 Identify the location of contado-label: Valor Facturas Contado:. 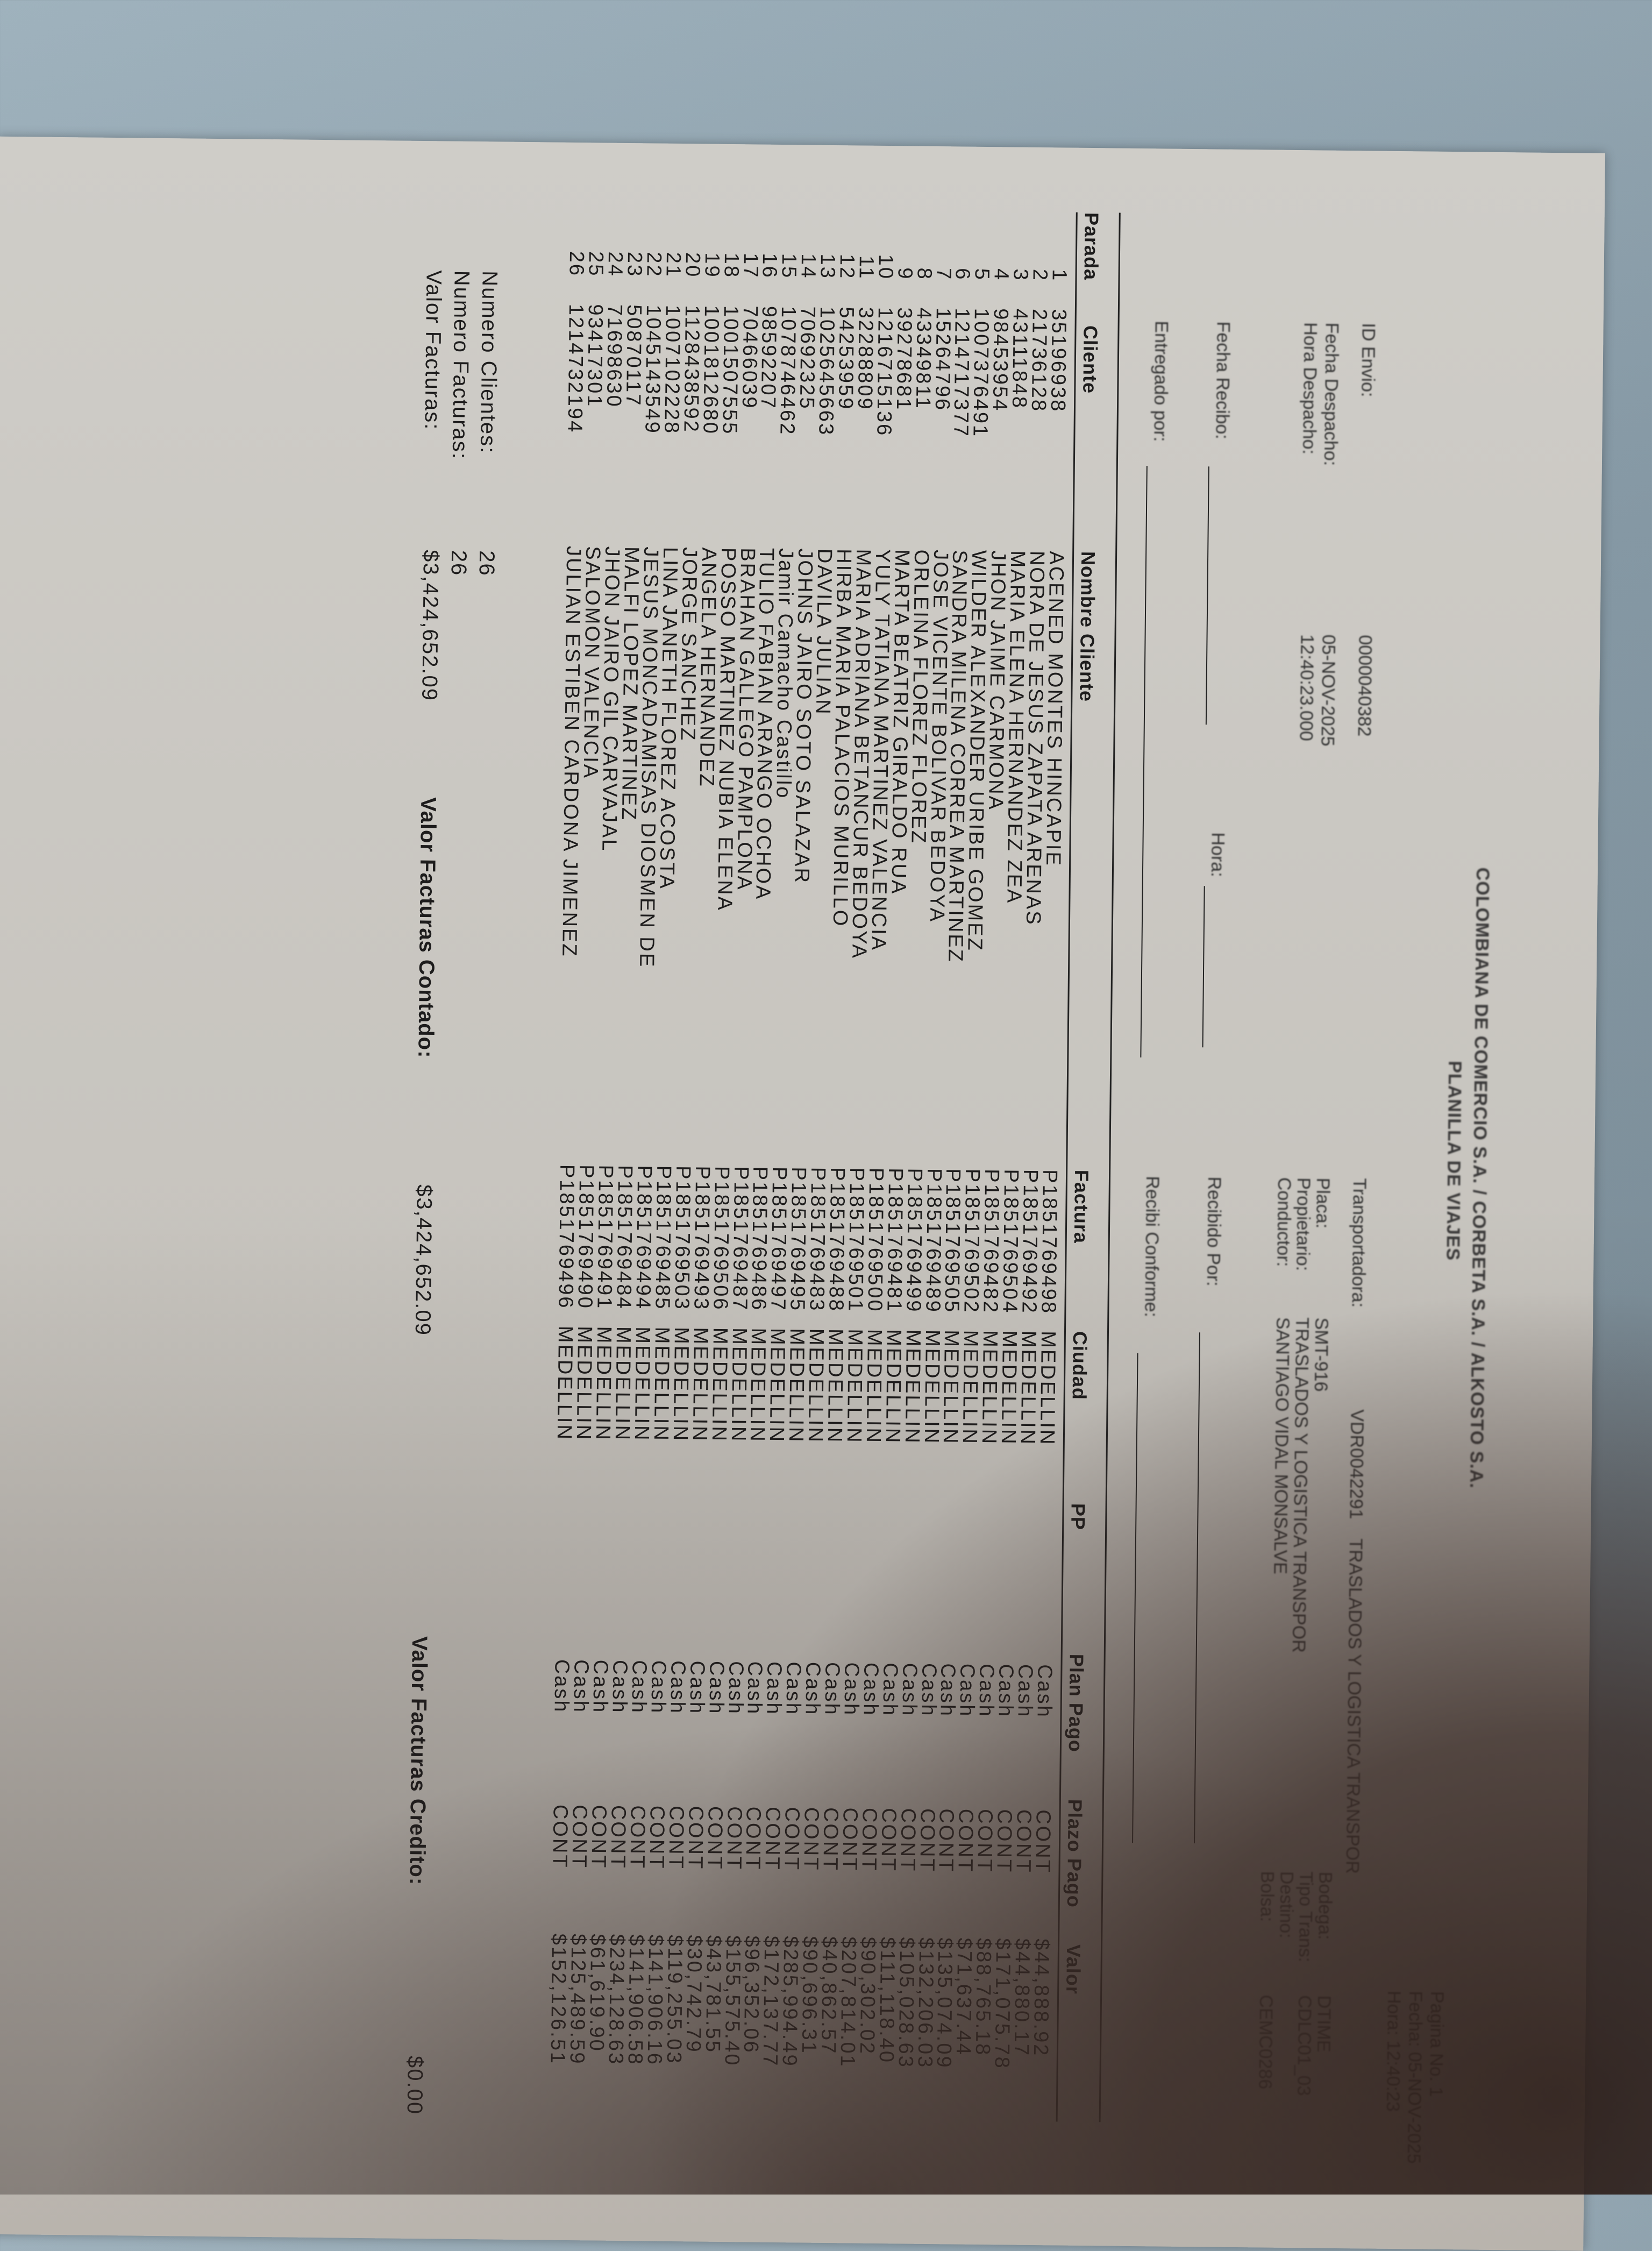
(427, 928).